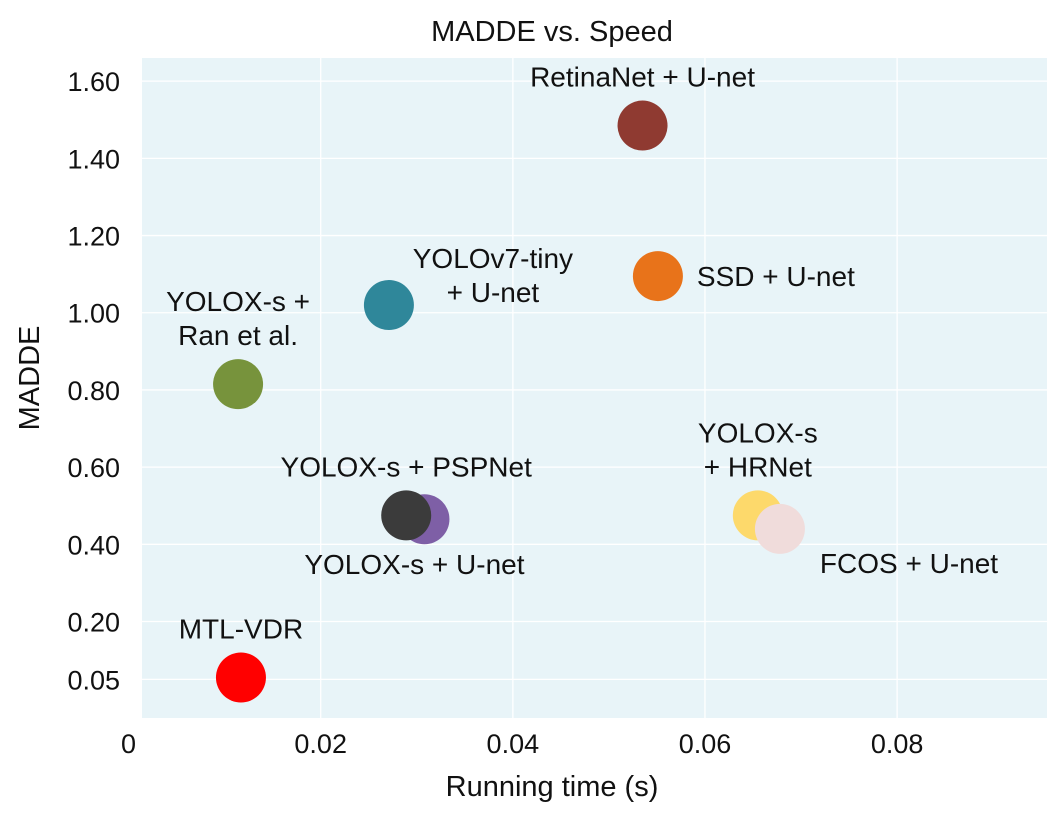 This screenshot has height=819, width=1057. What do you see at coordinates (909, 563) in the screenshot?
I see `point-label: FCOS + U-net` at bounding box center [909, 563].